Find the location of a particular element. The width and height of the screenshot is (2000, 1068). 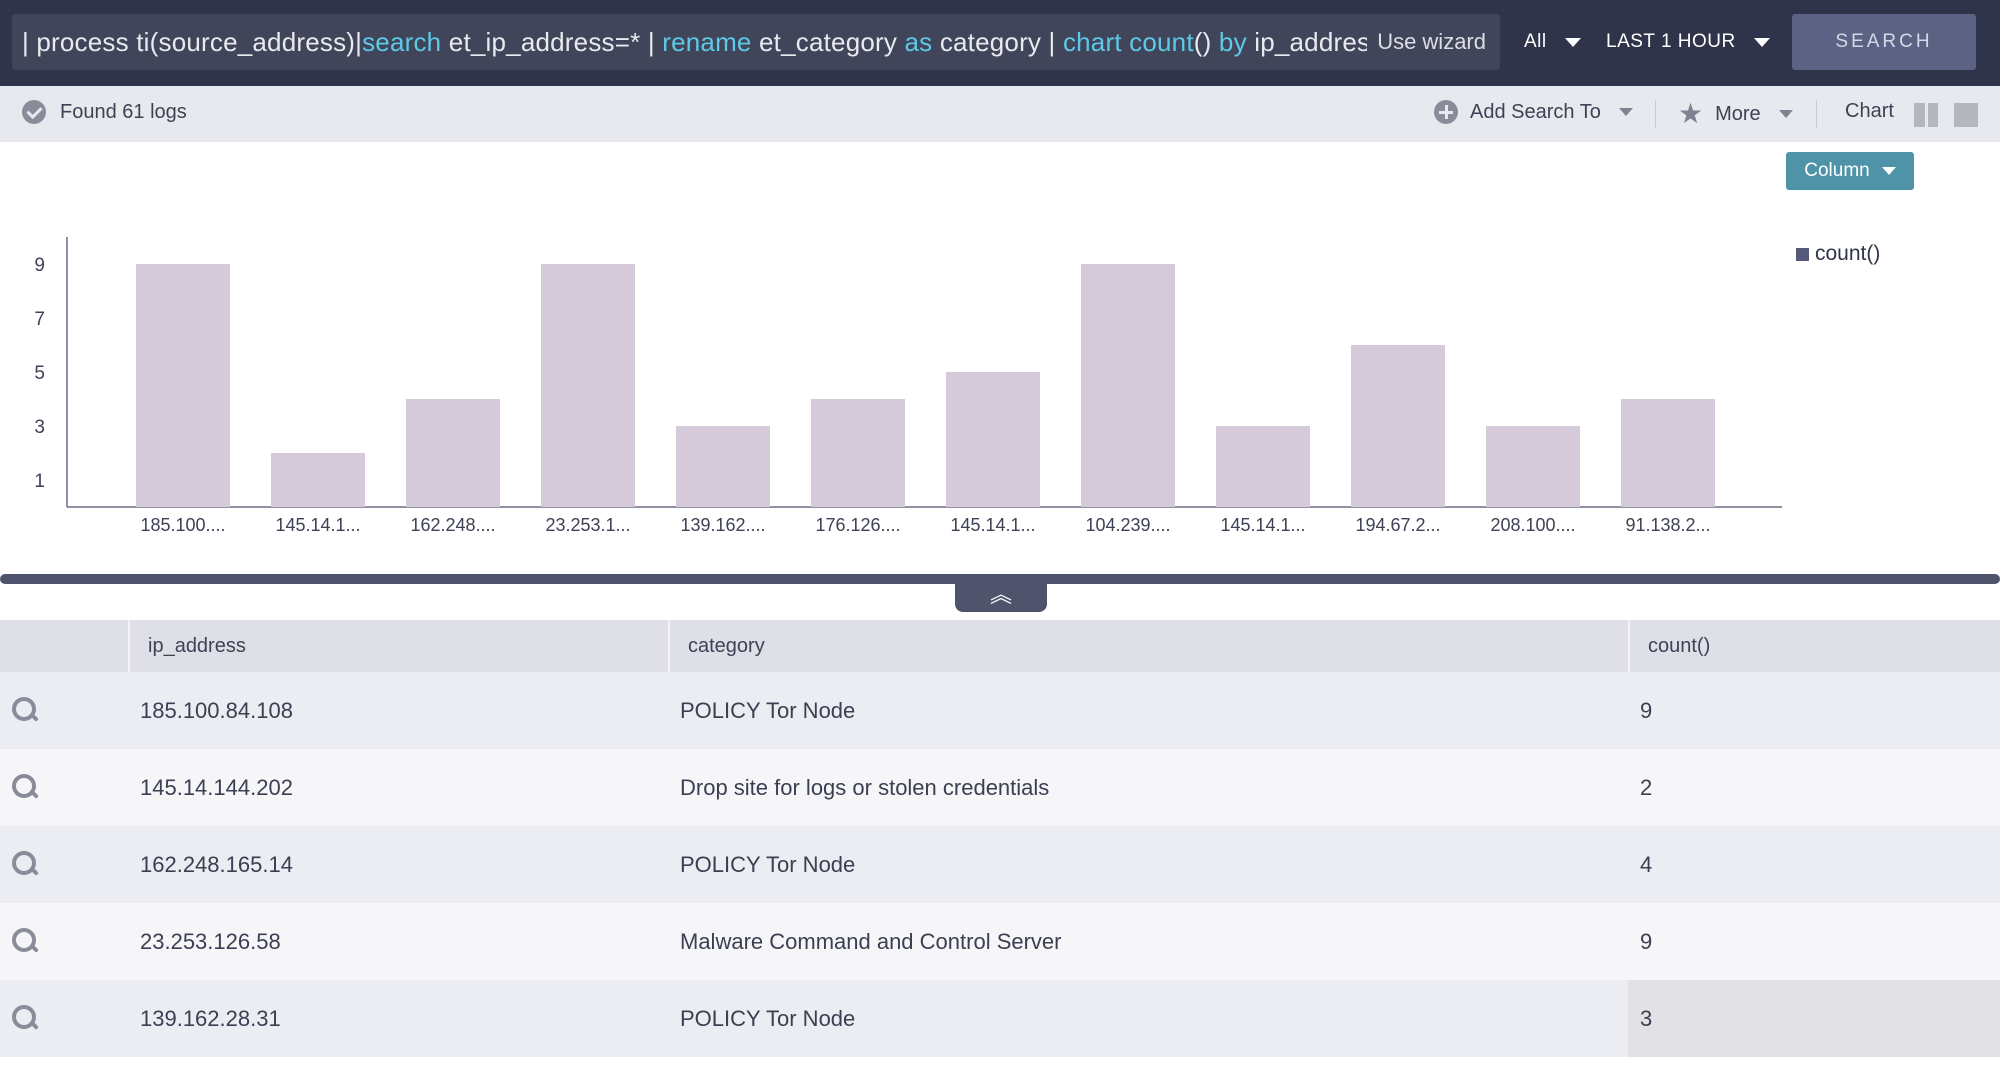

table-header: ip_address category count() is located at coordinates (1000, 646).